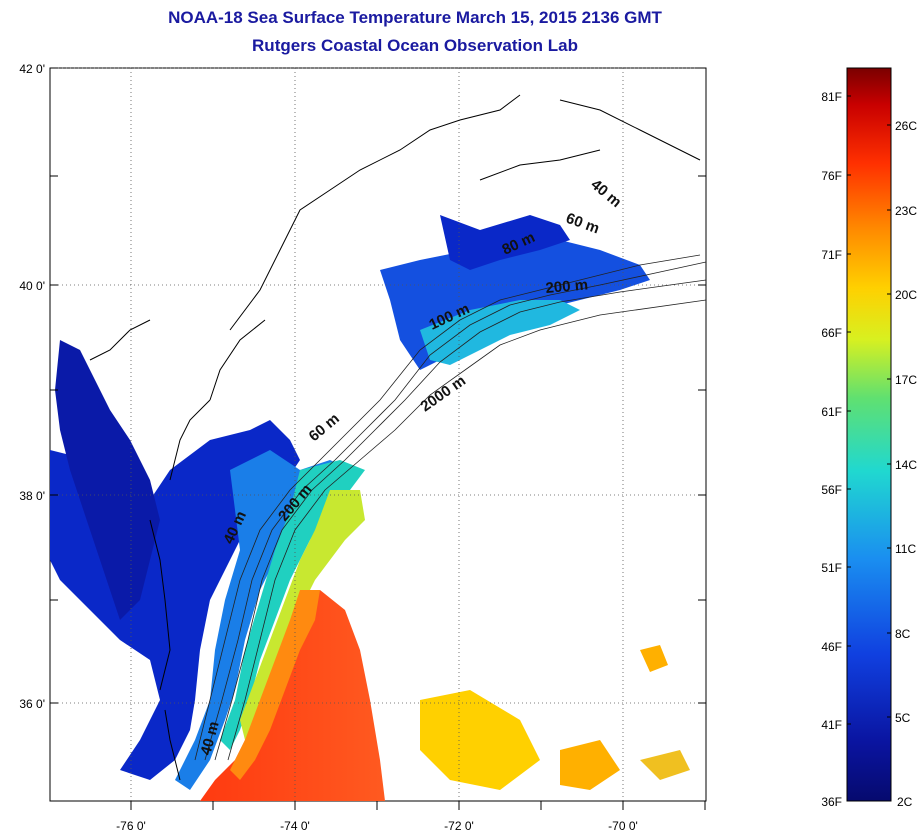 The height and width of the screenshot is (832, 920). I want to click on lon-labels: -76 0' -74 0' -72 0' -70 0', so click(377, 825).